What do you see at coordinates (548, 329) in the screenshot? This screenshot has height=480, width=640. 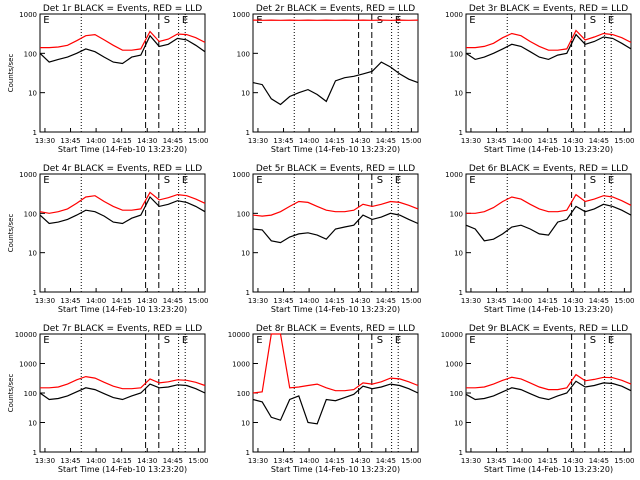 I see `chart-title: Det 9r BLACK = Events, RED = LLD` at bounding box center [548, 329].